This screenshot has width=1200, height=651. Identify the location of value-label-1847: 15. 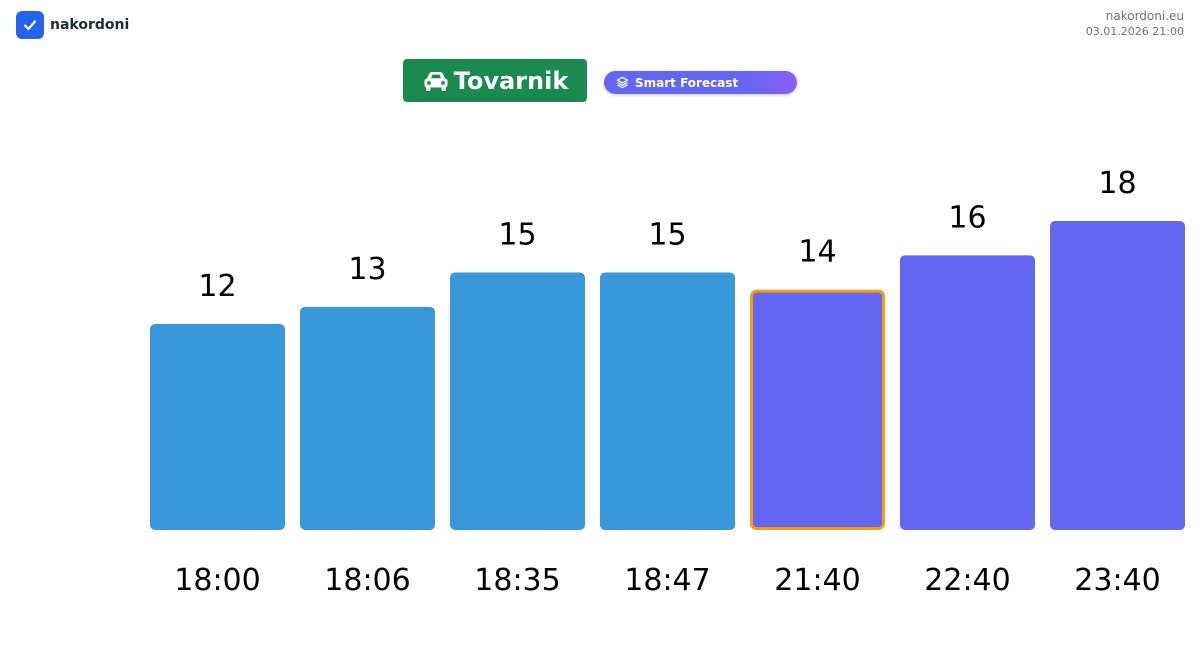
(667, 235).